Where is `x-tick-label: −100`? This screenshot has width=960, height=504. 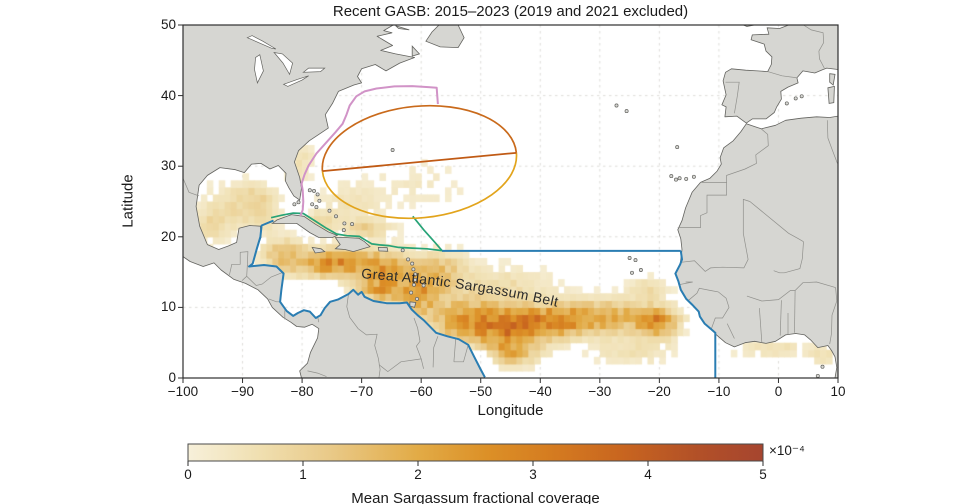 x-tick-label: −100 is located at coordinates (183, 391).